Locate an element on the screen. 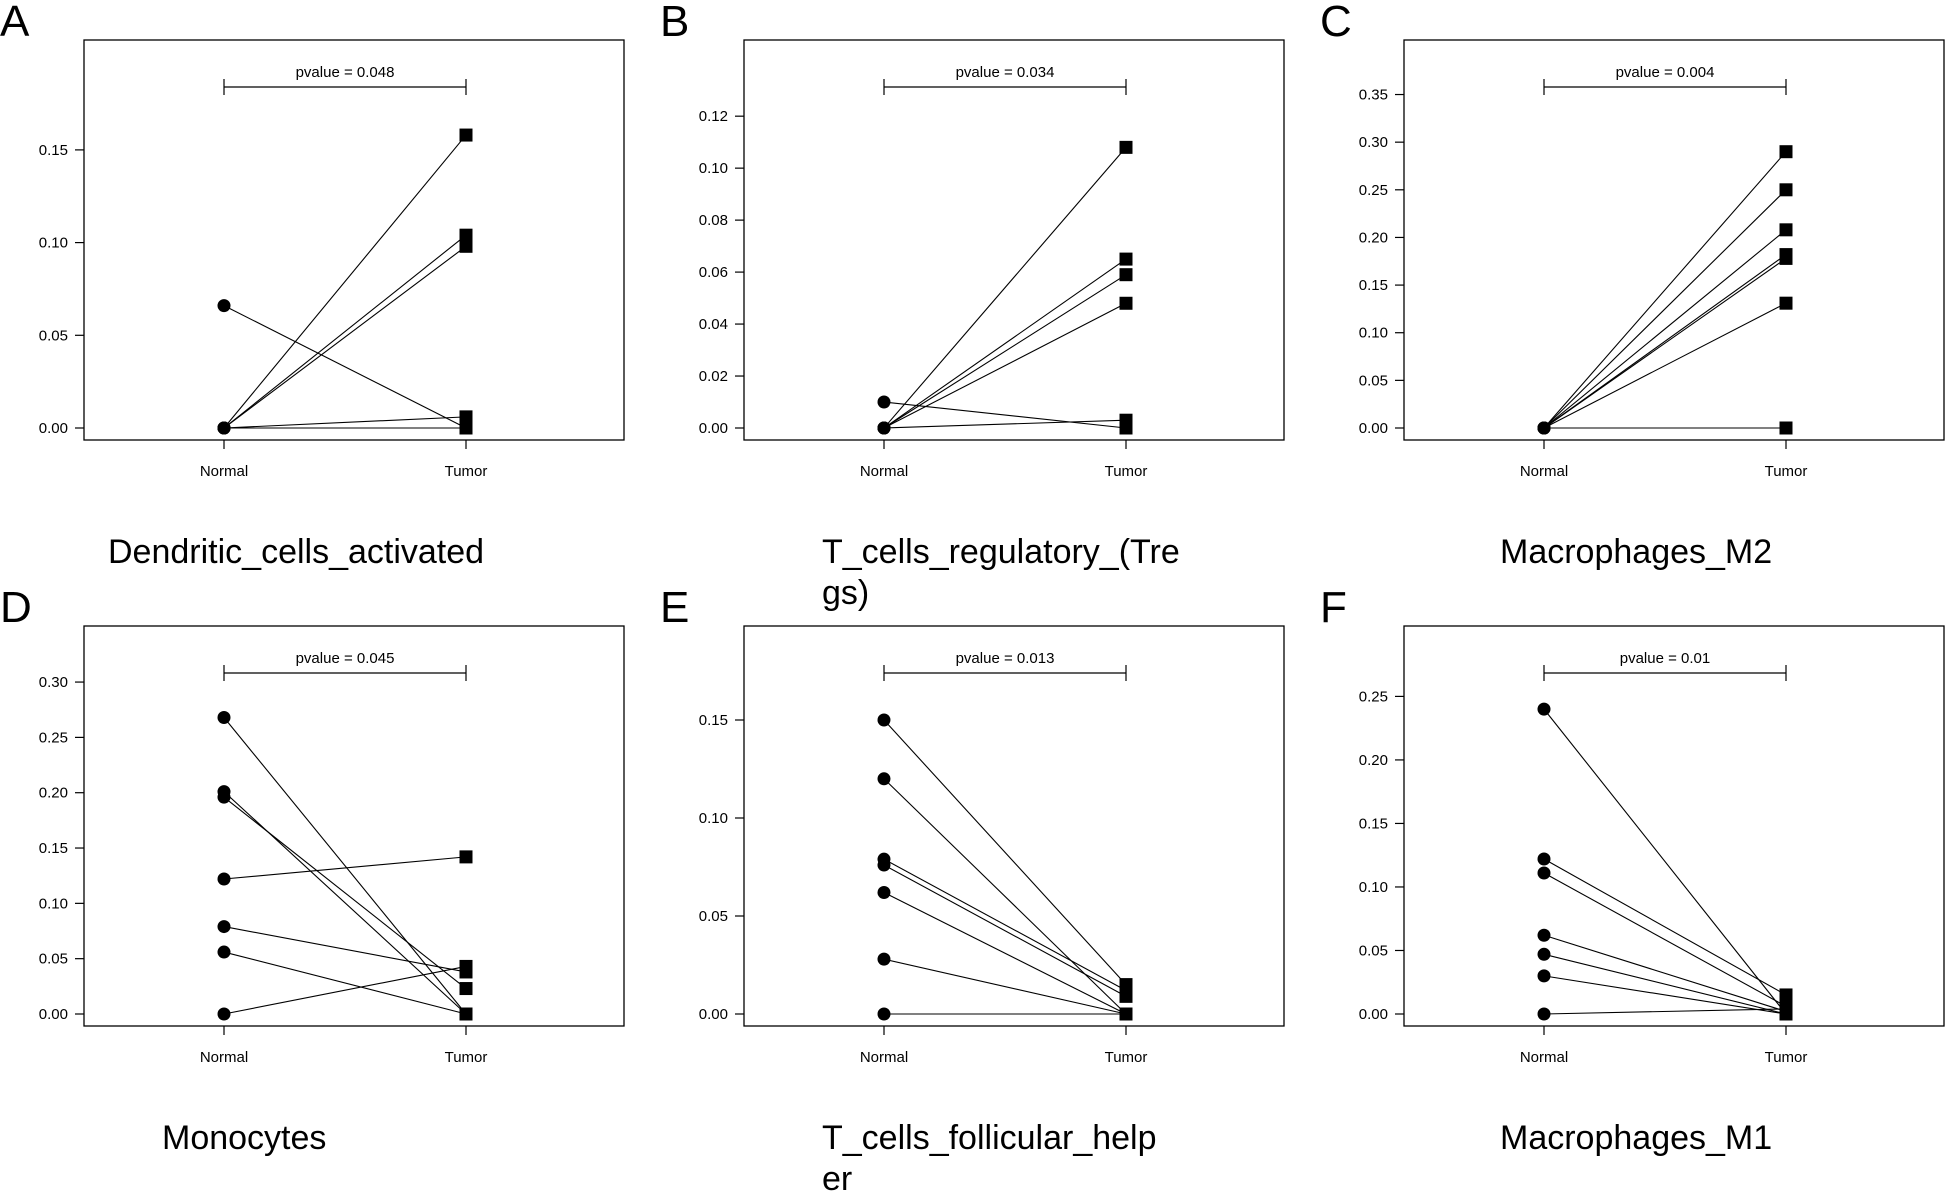 The height and width of the screenshot is (1201, 1946). chart-title: Macrophages_M1 is located at coordinates (1710, 1138).